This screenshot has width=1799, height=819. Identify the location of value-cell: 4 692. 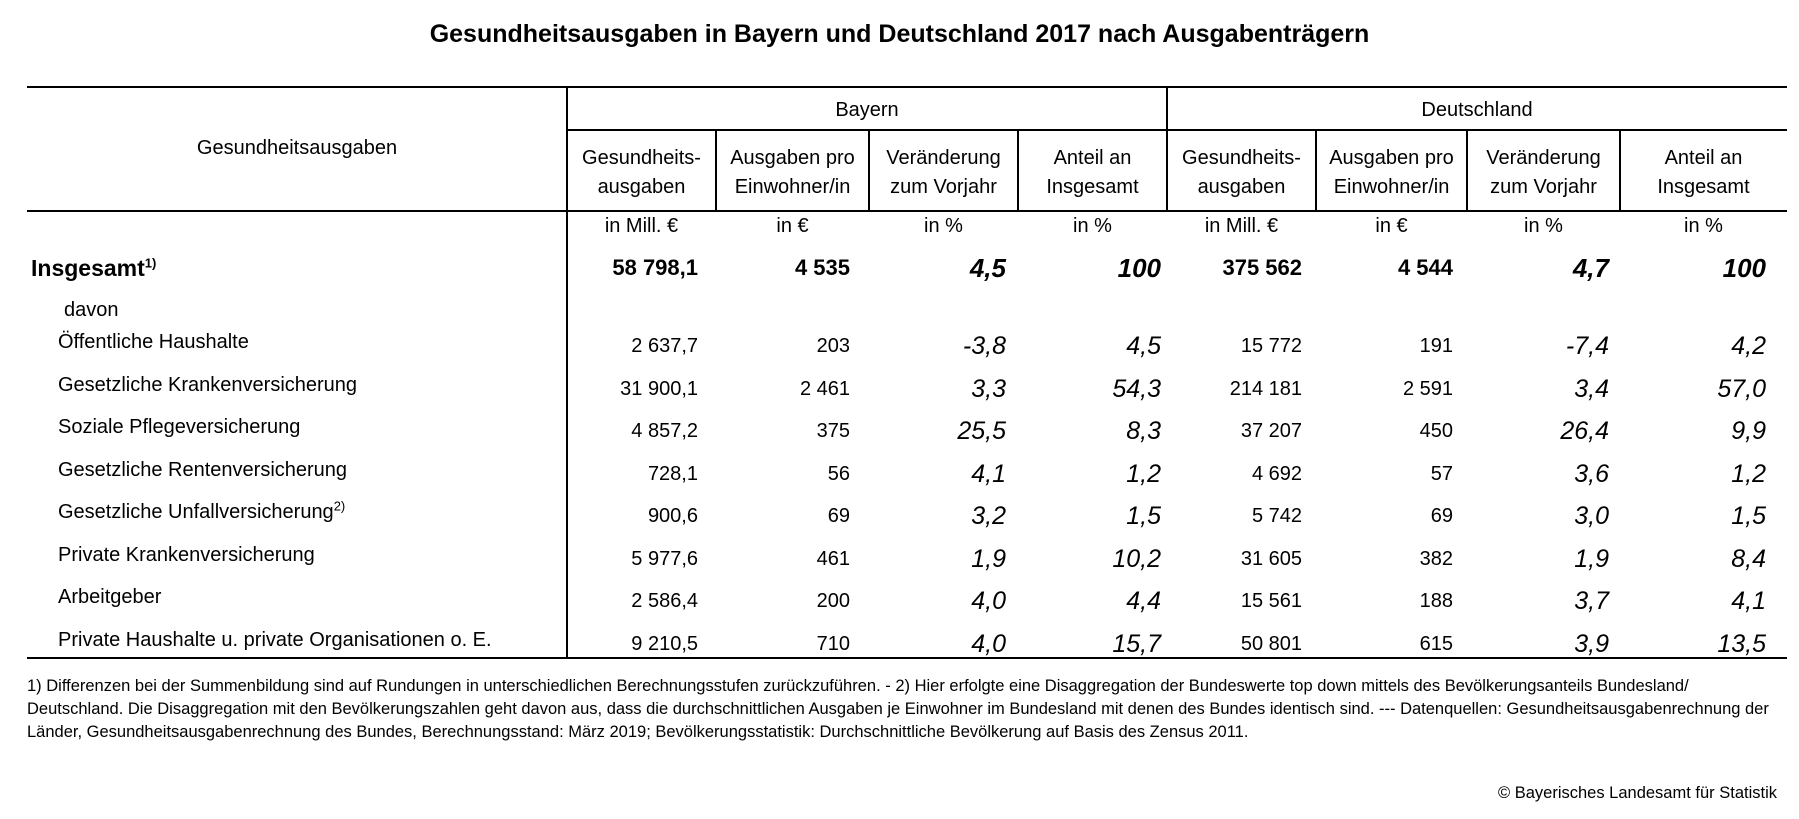
(1276, 474).